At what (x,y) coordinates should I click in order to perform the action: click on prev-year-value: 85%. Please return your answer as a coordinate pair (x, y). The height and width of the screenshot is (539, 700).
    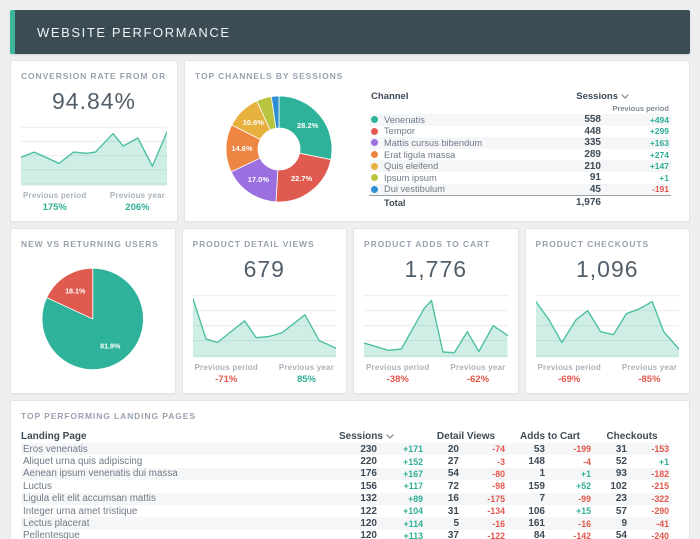
    Looking at the image, I should click on (306, 379).